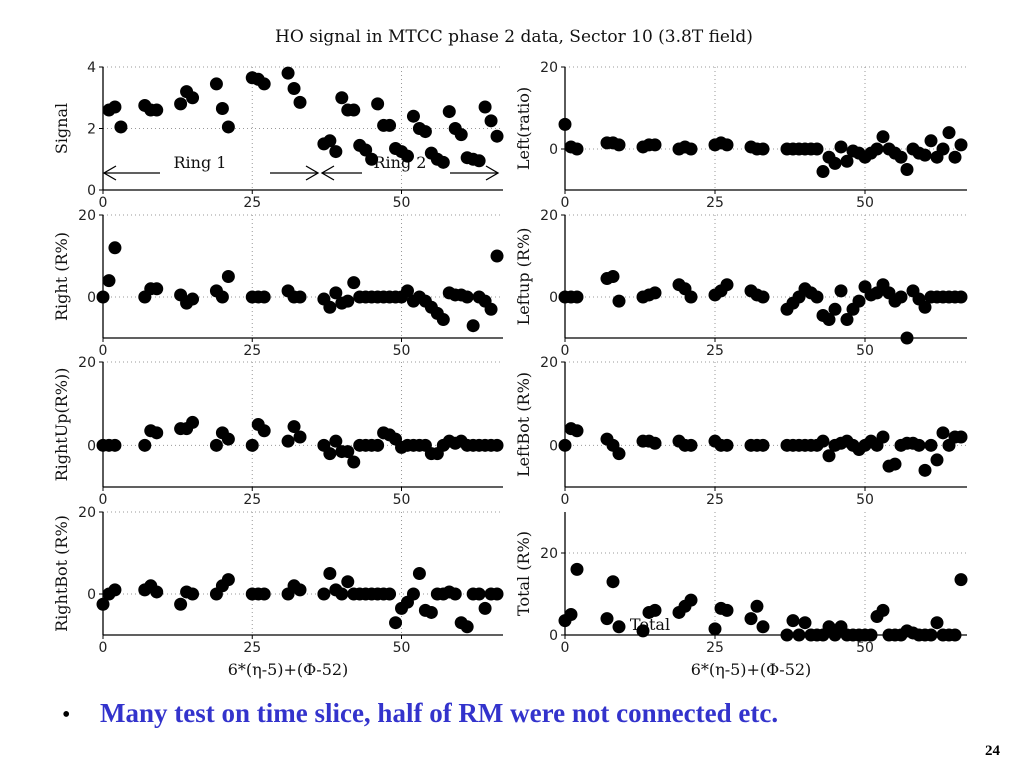  I want to click on annotation: Ring 1, so click(200, 162).